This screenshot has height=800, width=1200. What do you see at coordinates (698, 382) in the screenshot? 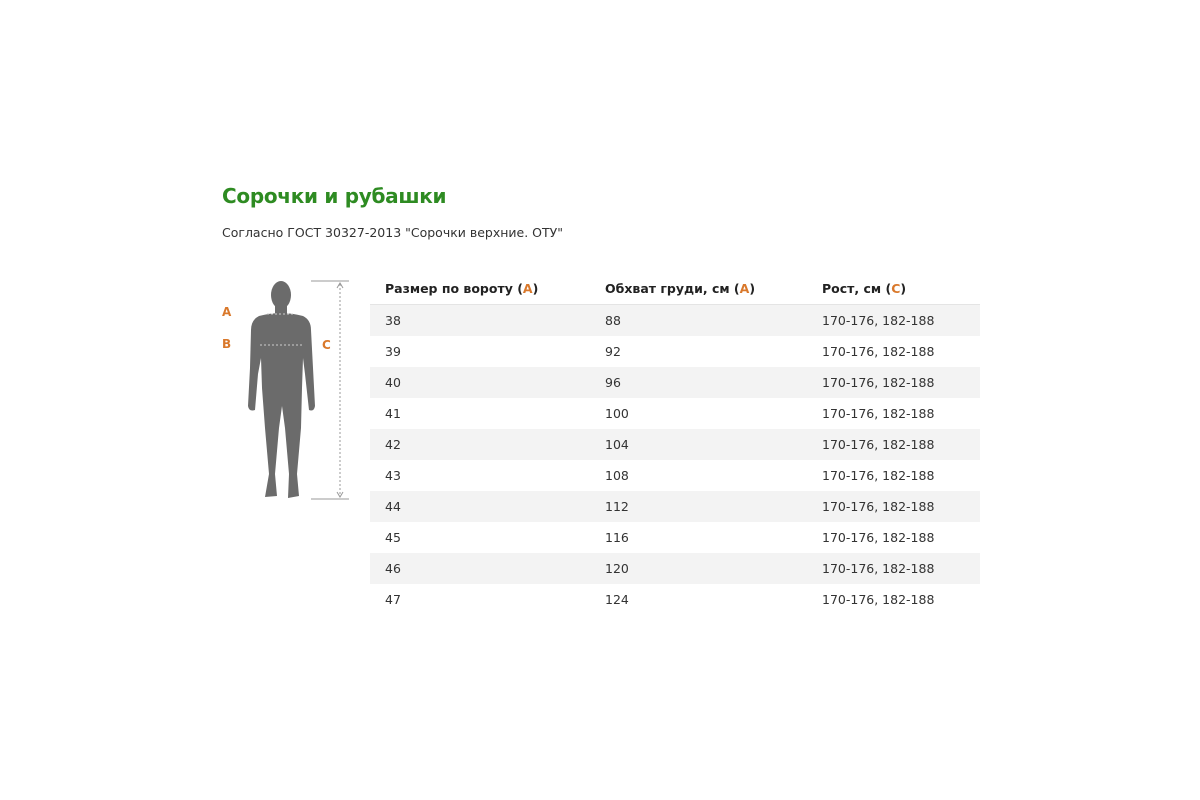
I see `chest-cell: 96` at bounding box center [698, 382].